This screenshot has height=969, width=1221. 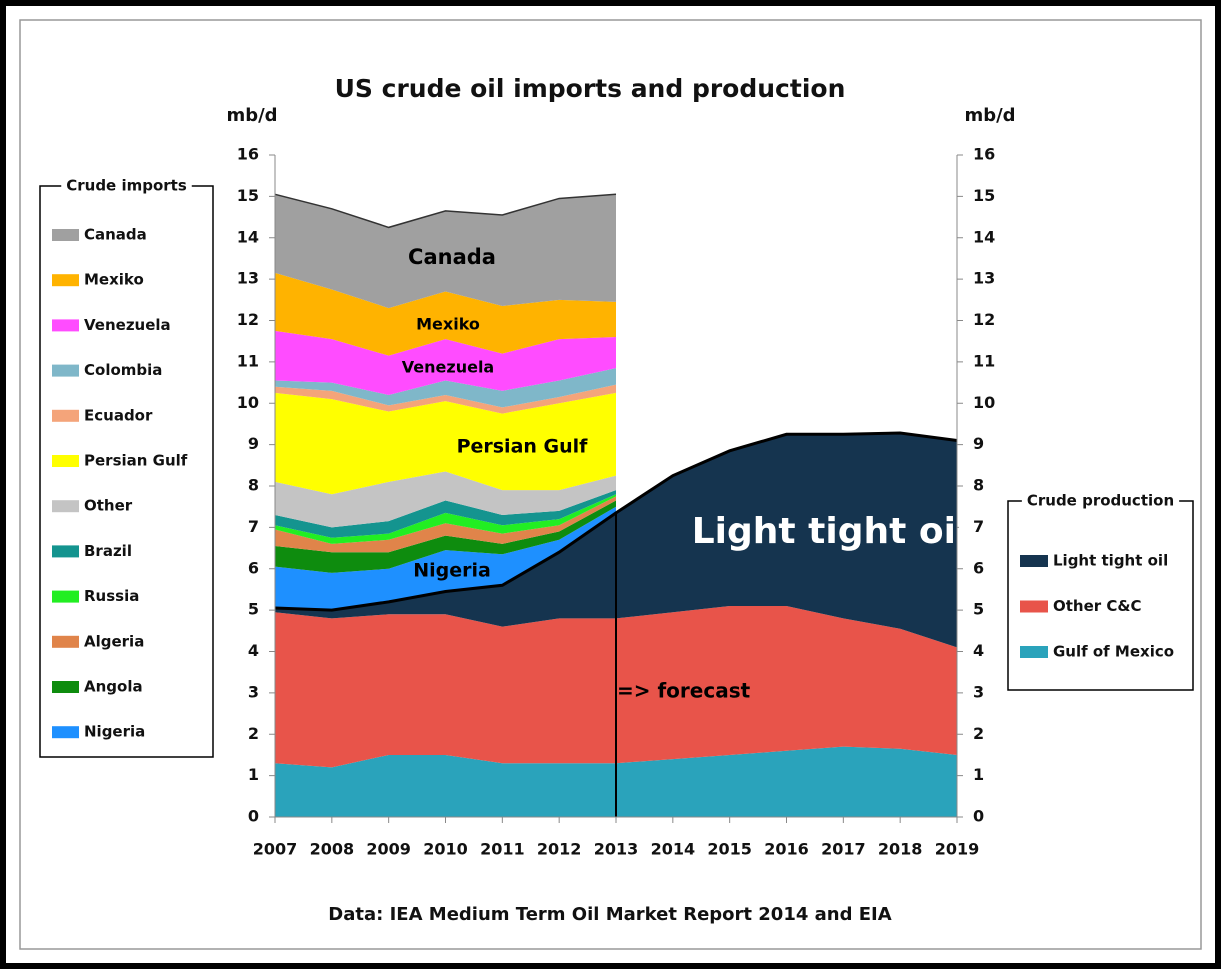 I want to click on legend-label: Algeria, so click(x=114, y=641).